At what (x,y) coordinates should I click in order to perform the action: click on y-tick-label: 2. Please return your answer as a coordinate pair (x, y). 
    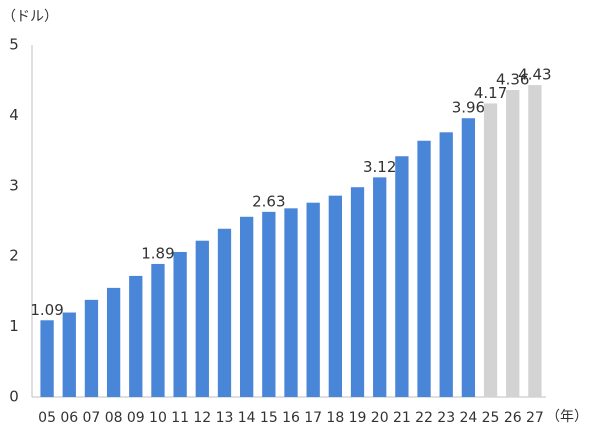
    Looking at the image, I should click on (14, 256).